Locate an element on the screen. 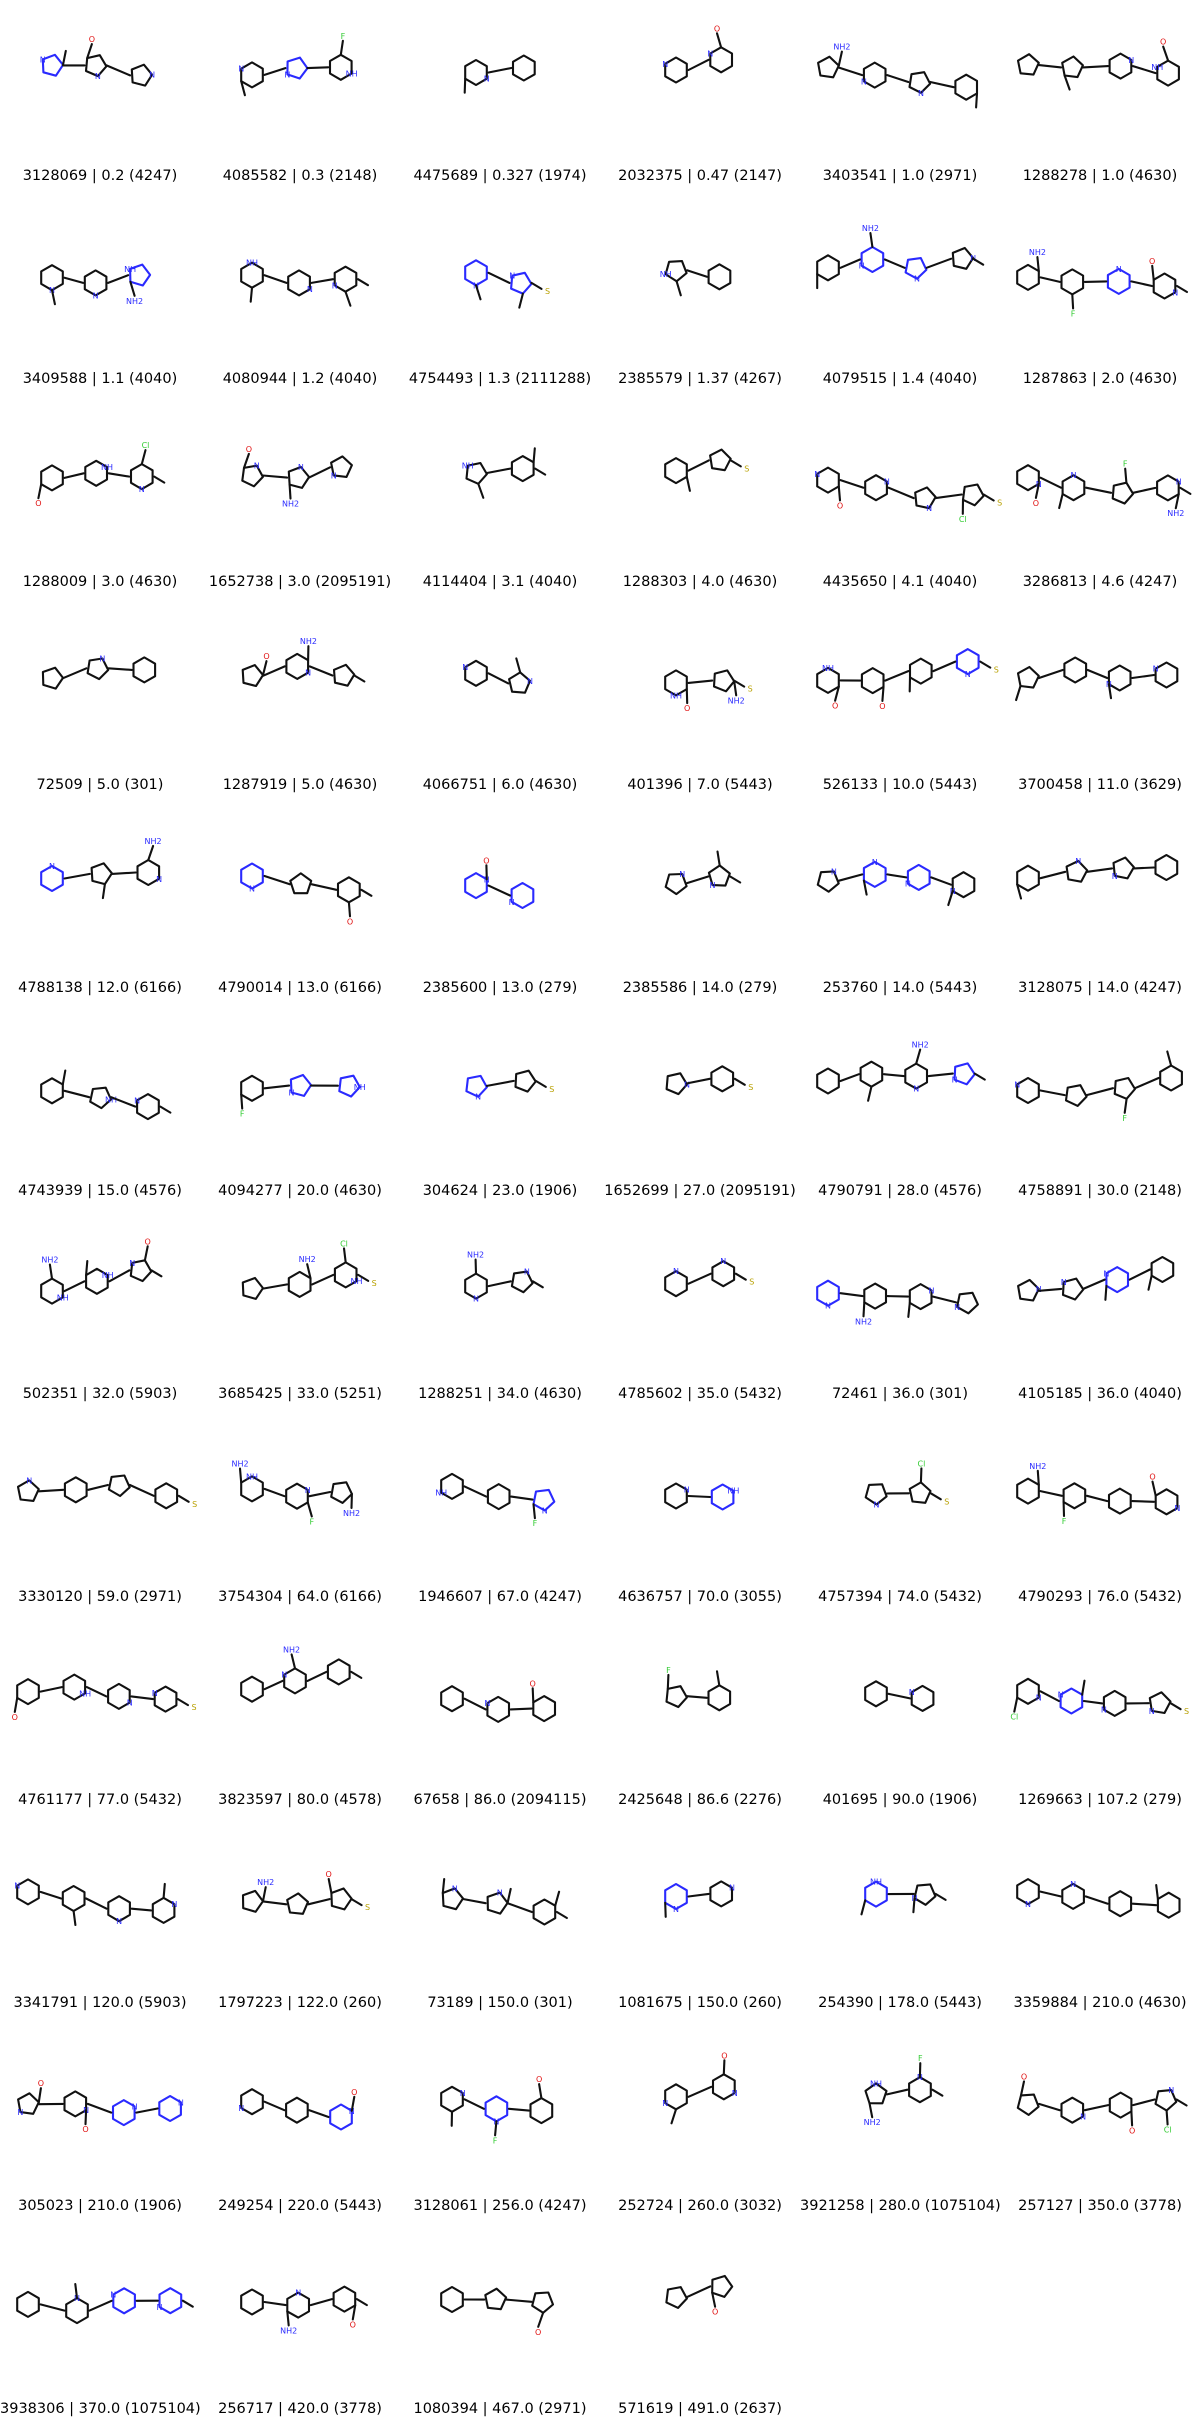  structure-drawing: NS is located at coordinates (500, 1098).